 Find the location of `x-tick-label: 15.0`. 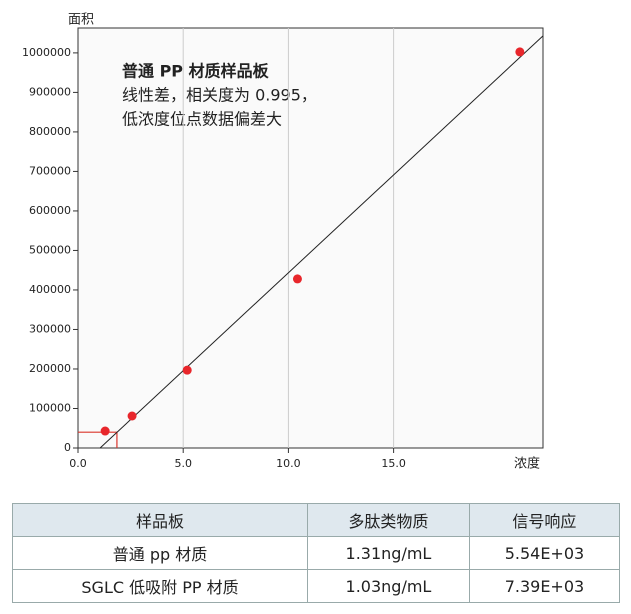

x-tick-label: 15.0 is located at coordinates (393, 463).